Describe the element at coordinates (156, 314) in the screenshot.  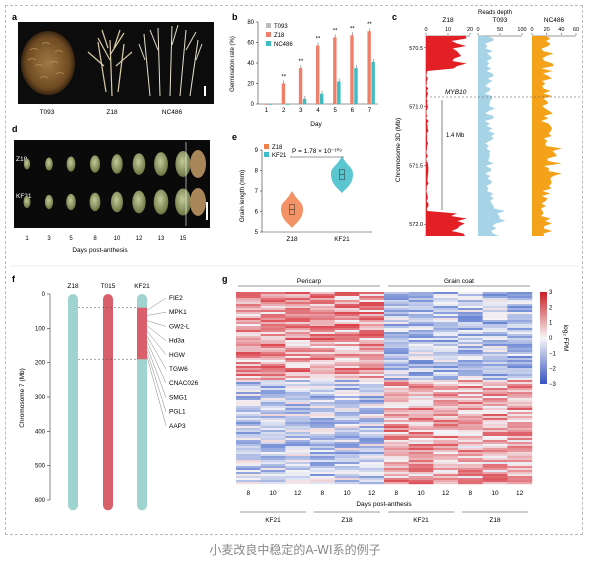
I see `f-gene-connector` at that location.